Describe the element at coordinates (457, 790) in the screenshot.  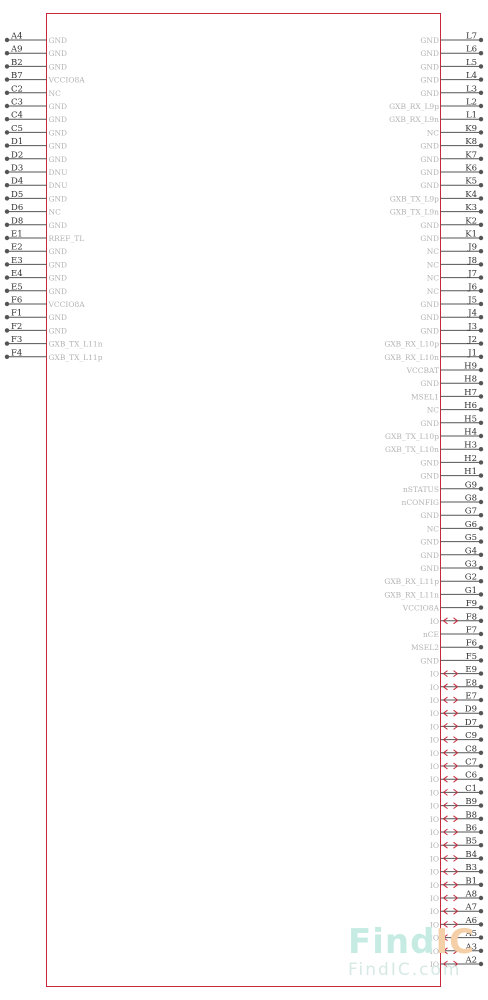
I see `pin-right-c1: C1 IO` at that location.